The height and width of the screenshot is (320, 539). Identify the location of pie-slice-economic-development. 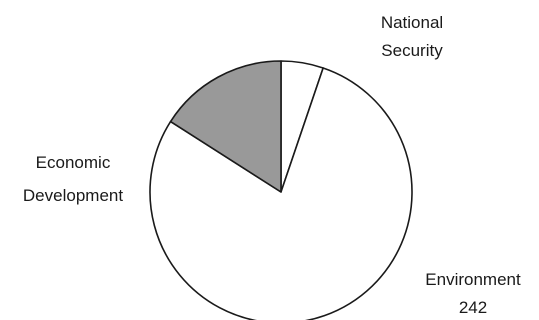
(225, 126).